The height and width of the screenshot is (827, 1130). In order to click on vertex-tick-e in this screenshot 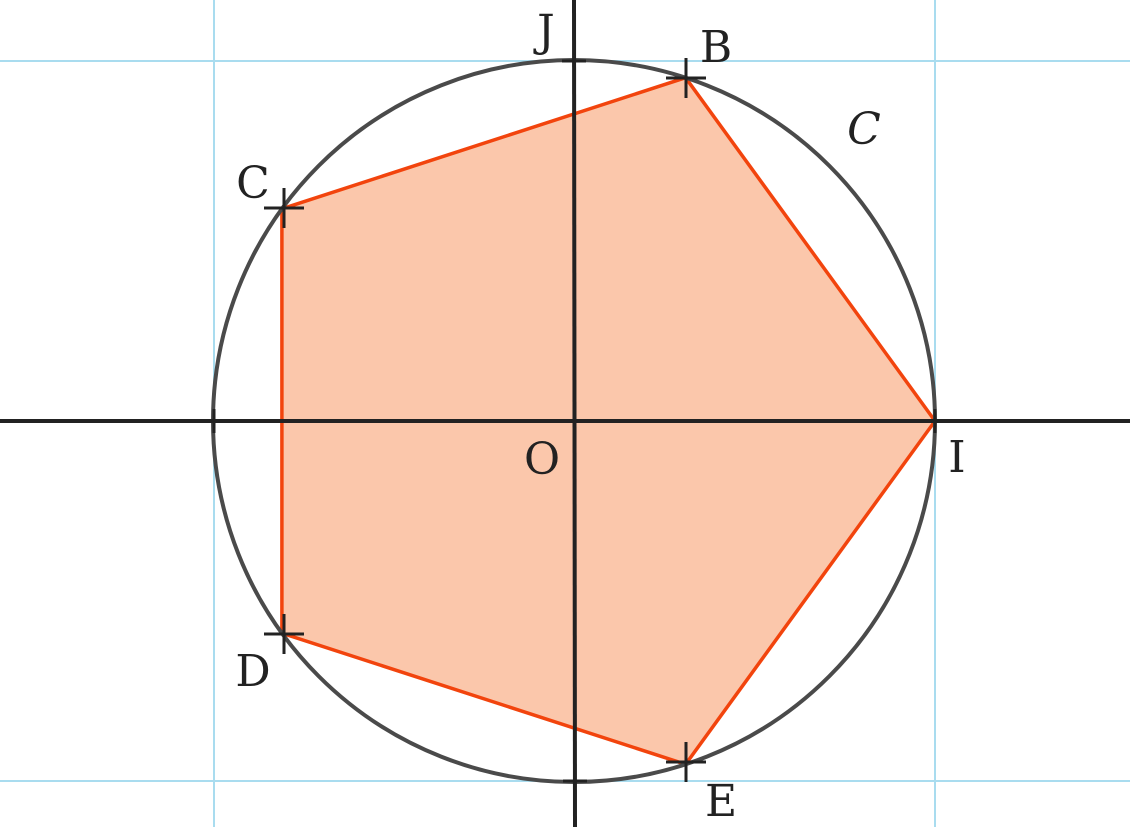, I will do `click(686, 762)`.